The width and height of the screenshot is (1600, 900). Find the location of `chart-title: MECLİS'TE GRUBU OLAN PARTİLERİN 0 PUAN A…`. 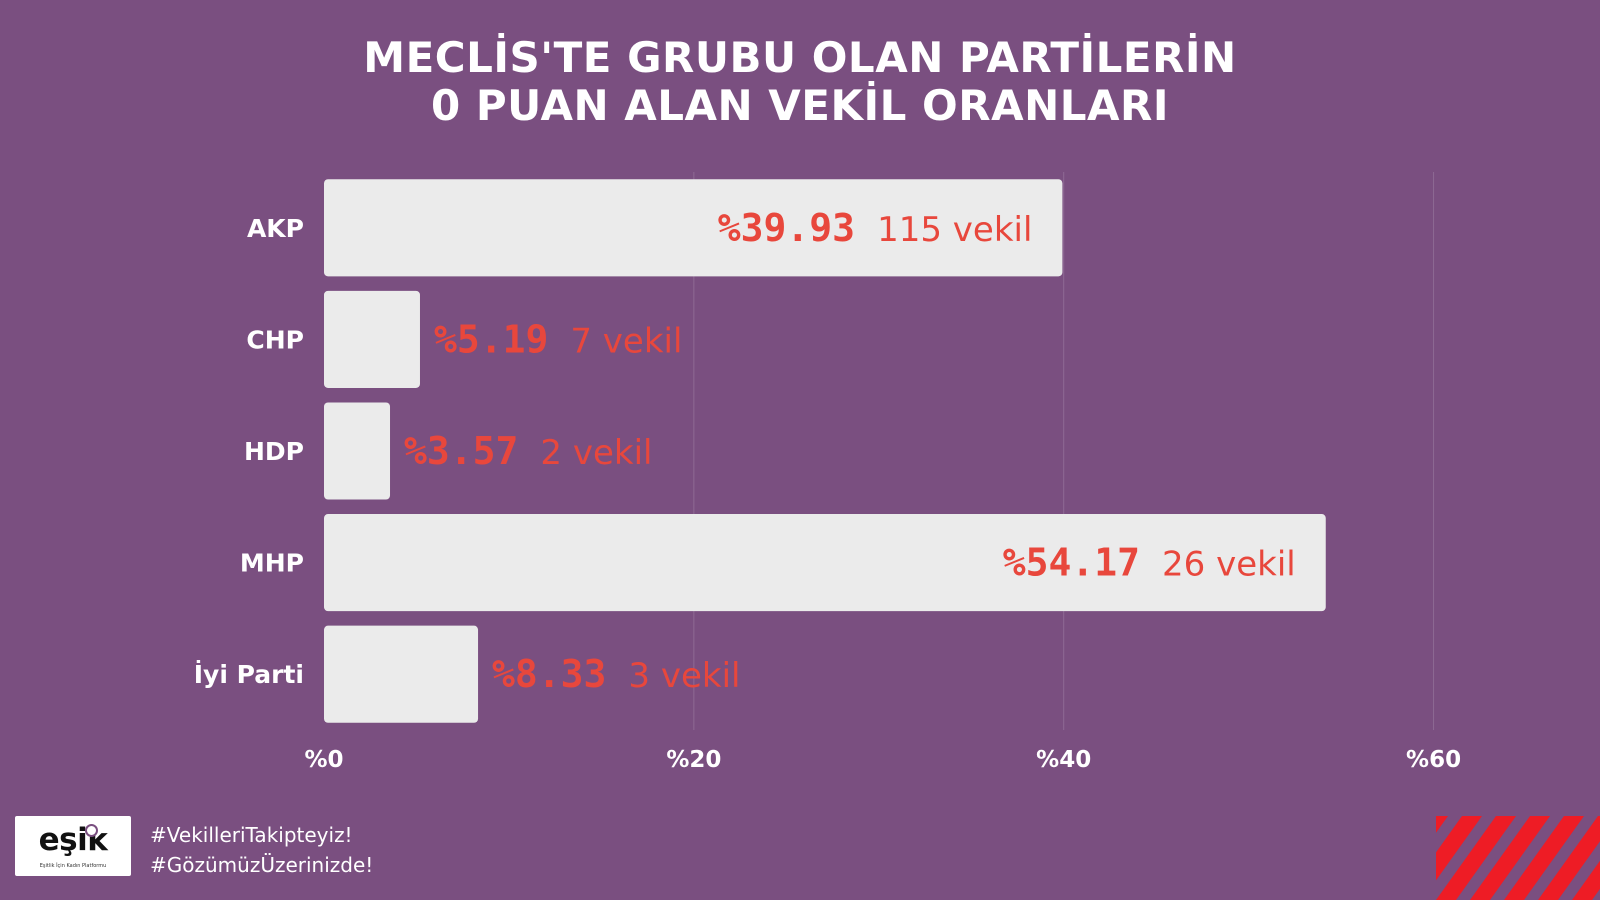

chart-title: MECLİS'TE GRUBU OLAN PARTİLERİN 0 PUAN A… is located at coordinates (800, 82).